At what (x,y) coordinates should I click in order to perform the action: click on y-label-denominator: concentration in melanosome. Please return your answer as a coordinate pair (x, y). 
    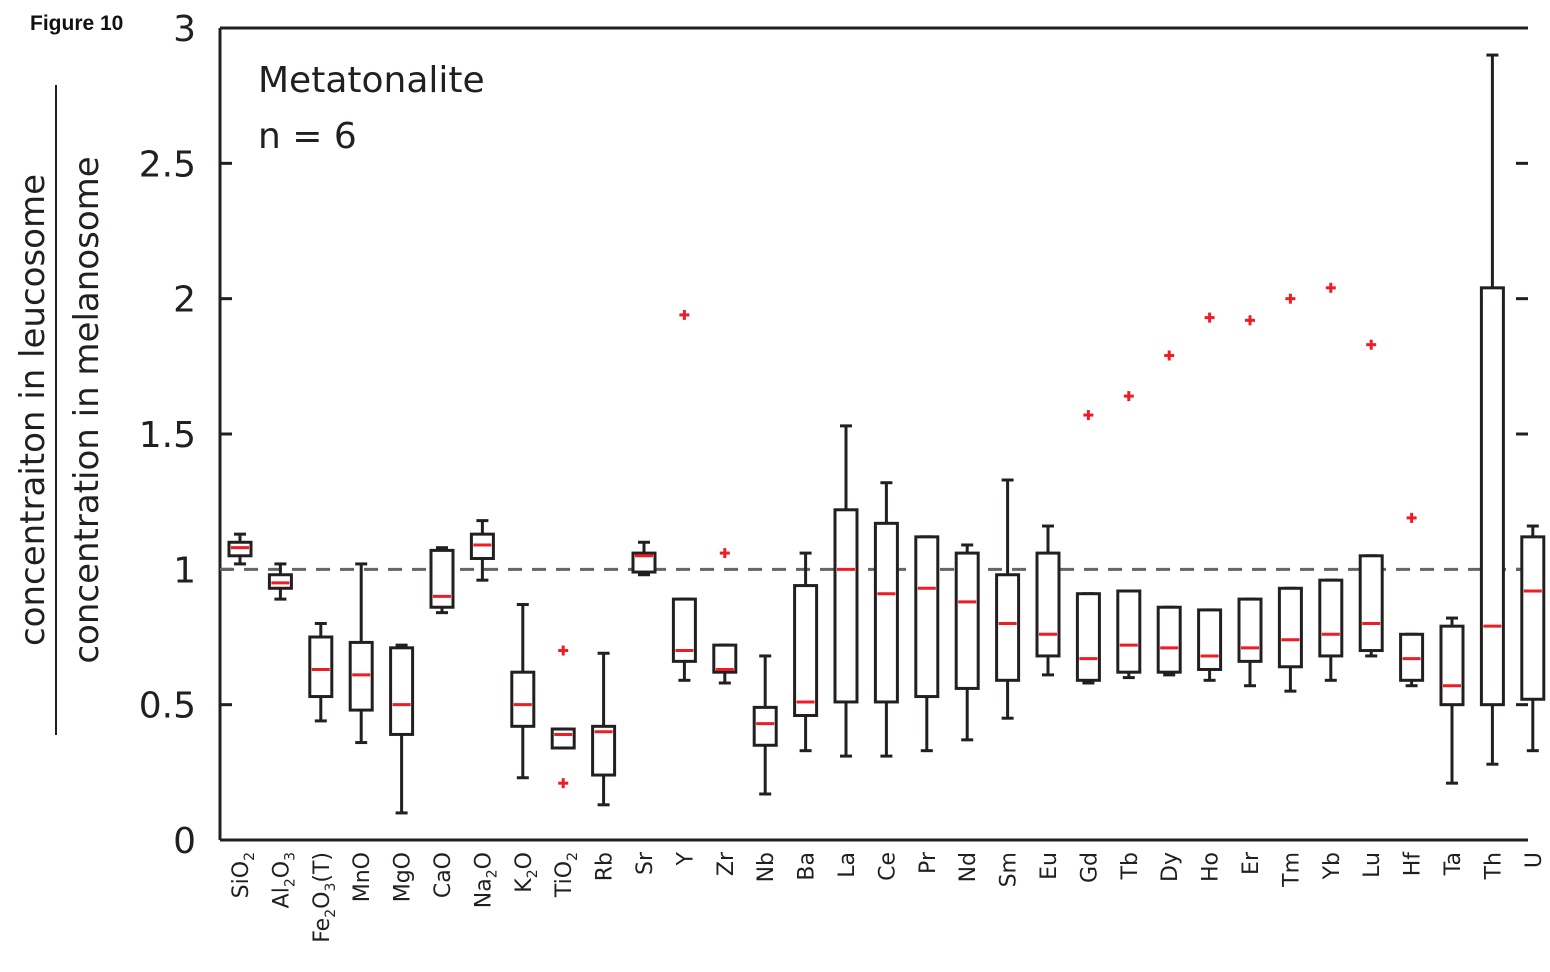
    Looking at the image, I should click on (87, 409).